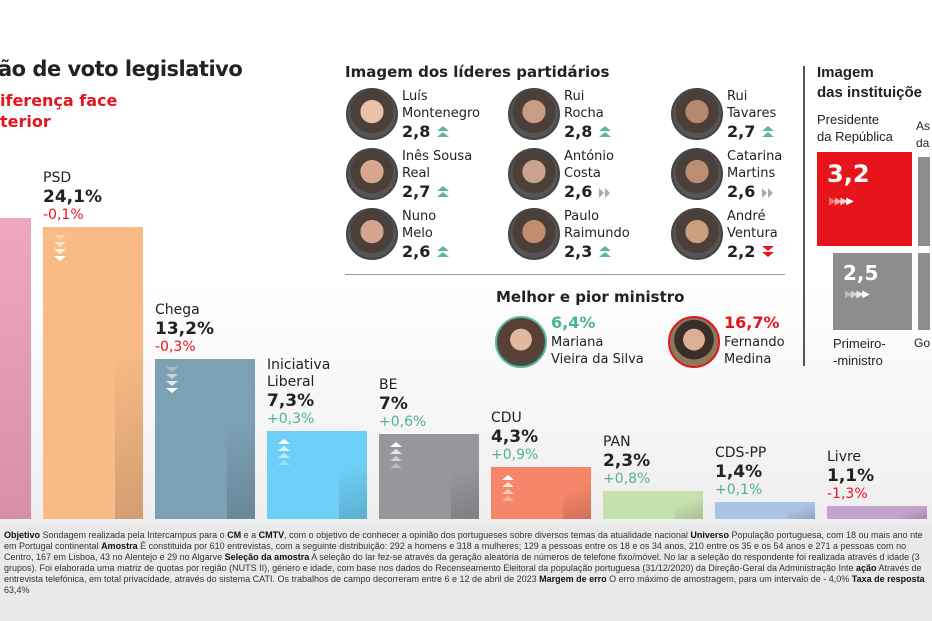  What do you see at coordinates (739, 472) in the screenshot?
I see `party-value-label: 1,4%` at bounding box center [739, 472].